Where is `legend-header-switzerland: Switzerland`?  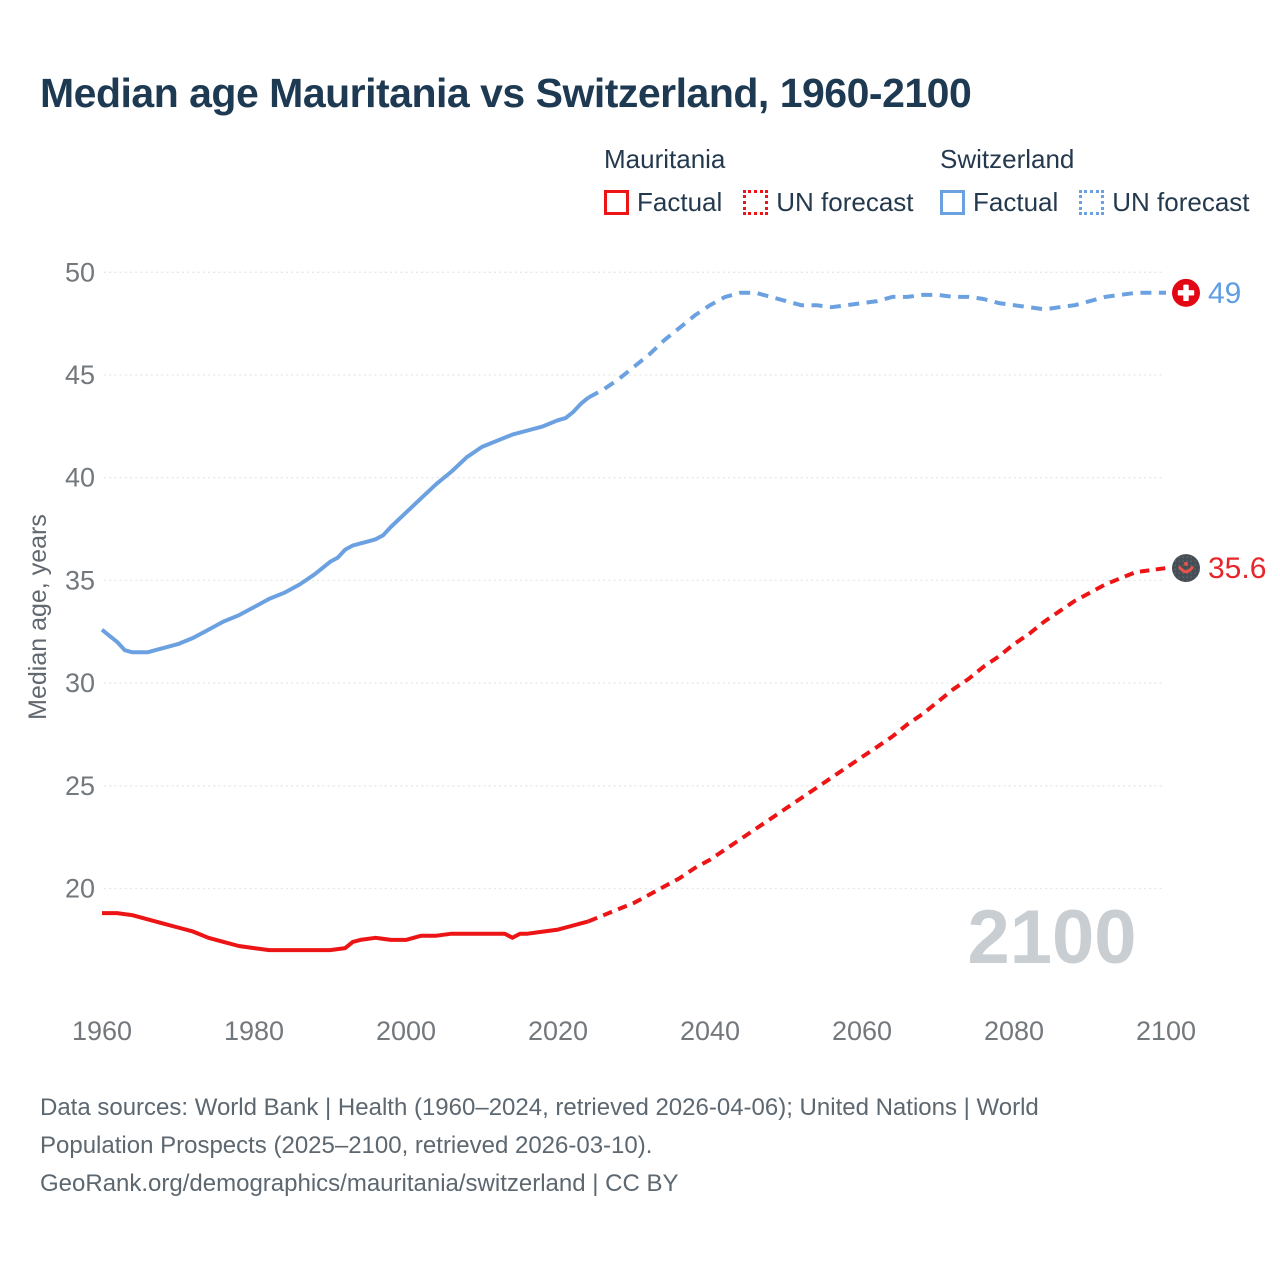 legend-header-switzerland: Switzerland is located at coordinates (1007, 159).